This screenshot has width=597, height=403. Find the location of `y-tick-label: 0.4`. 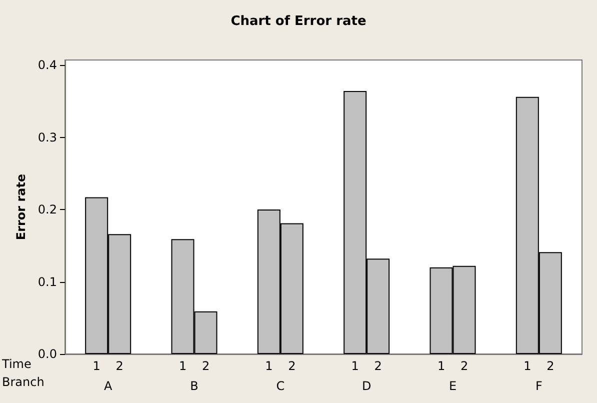

y-tick-label: 0.4 is located at coordinates (47, 65).